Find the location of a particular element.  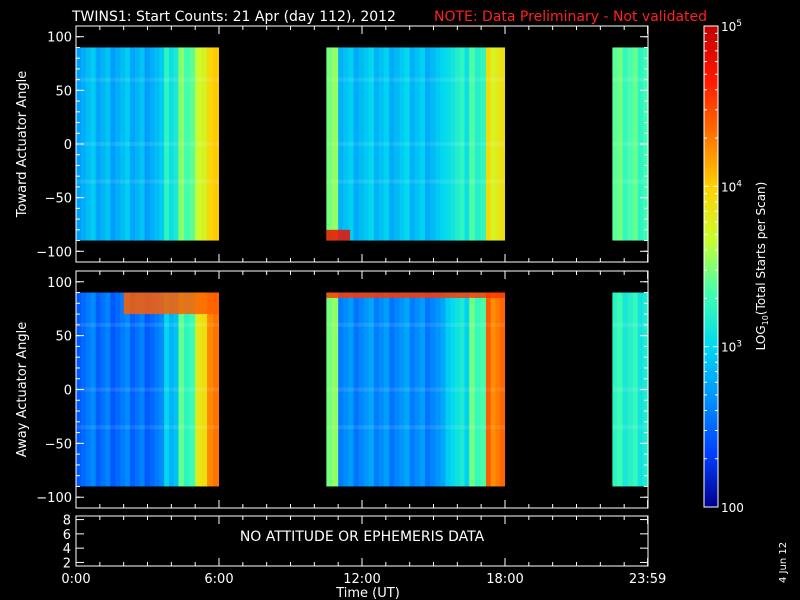

colorbar: 100 103 104 105 LOG10(Total Starts per Scan) is located at coordinates (736, 267).